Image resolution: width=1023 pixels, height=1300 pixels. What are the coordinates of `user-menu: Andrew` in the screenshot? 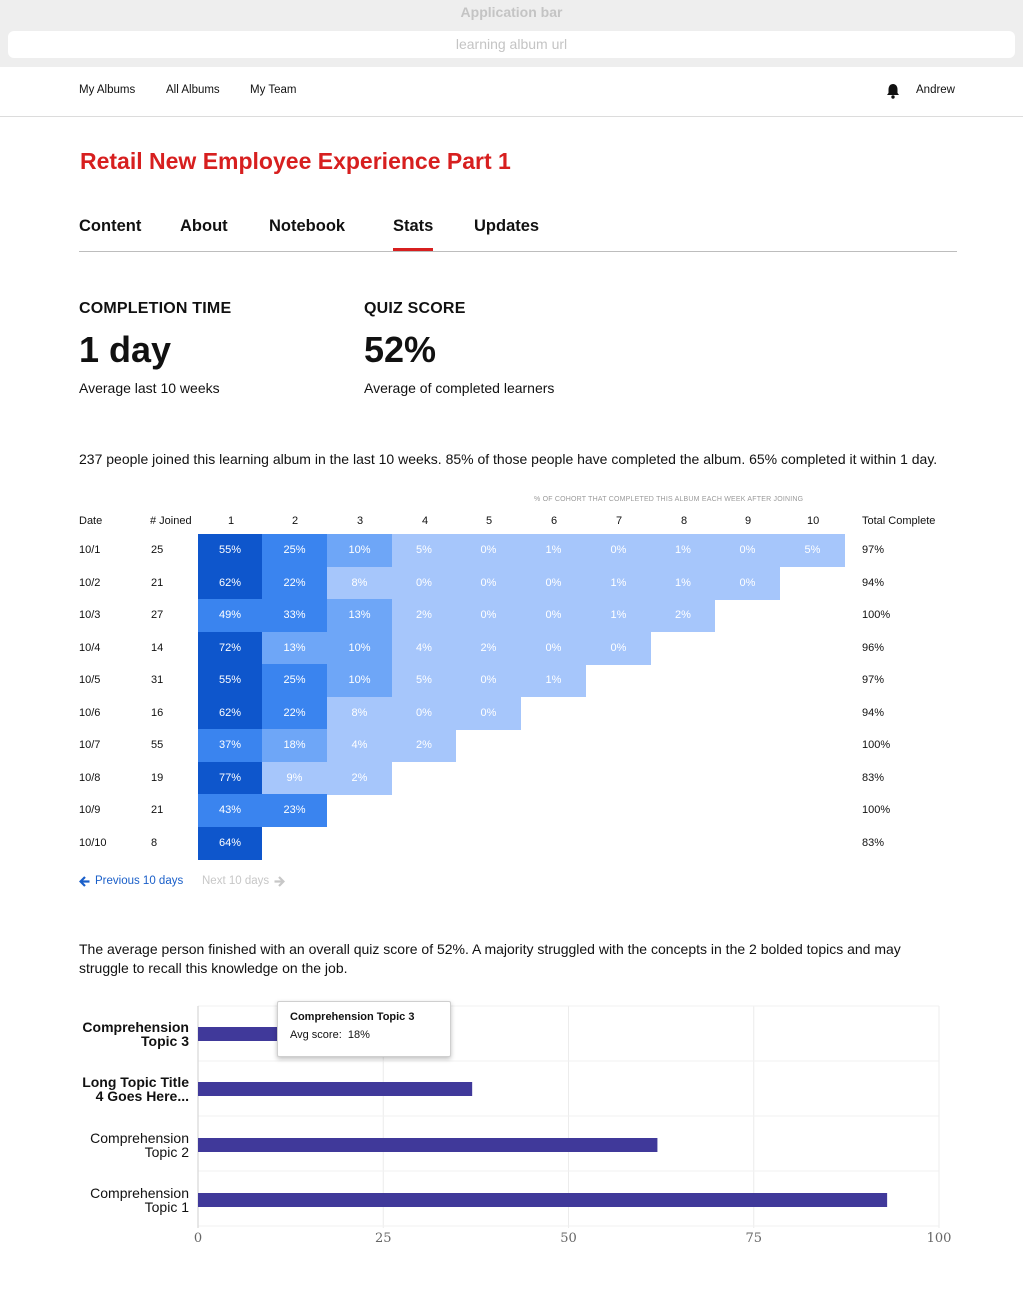 It's located at (935, 90).